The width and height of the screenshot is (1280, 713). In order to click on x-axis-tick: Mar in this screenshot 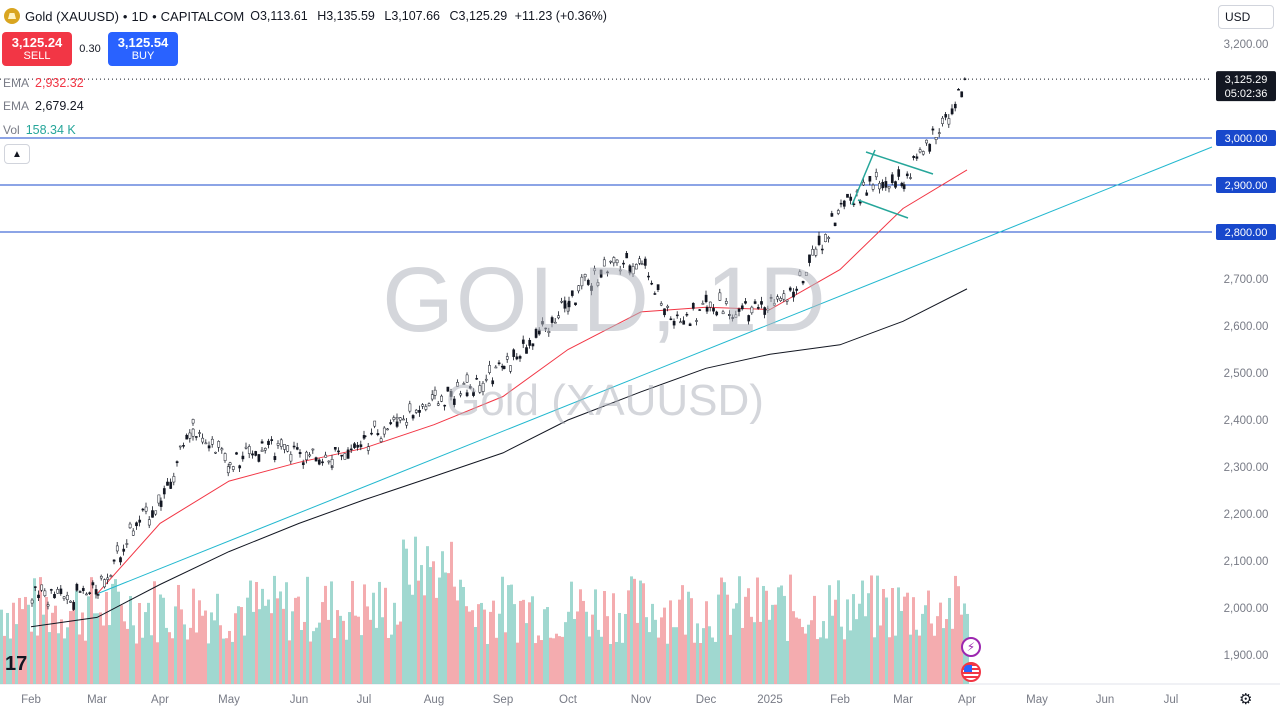, I will do `click(97, 700)`.